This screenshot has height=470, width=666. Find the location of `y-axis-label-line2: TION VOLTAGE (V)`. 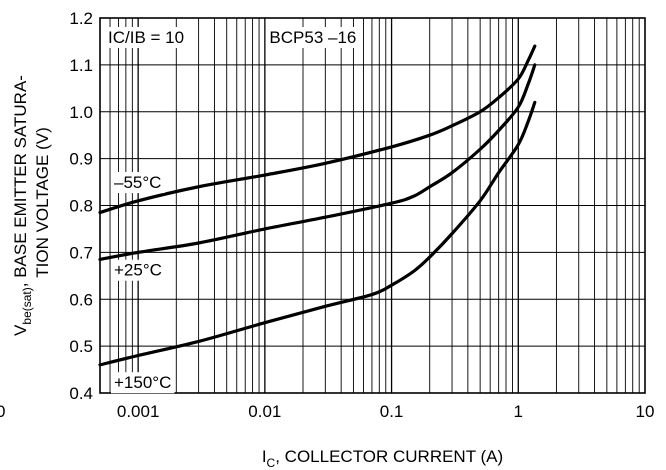

y-axis-label-line2: TION VOLTAGE (V) is located at coordinates (42, 202).